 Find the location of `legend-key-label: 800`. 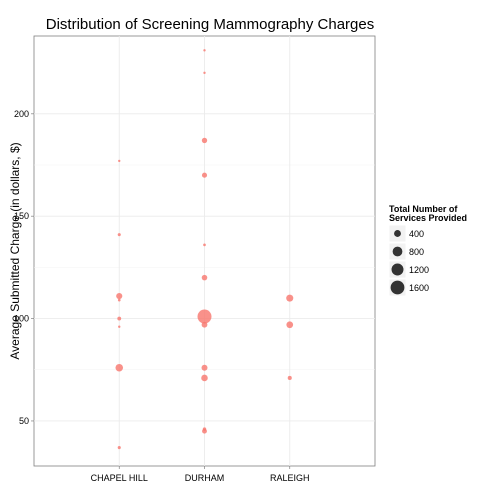

legend-key-label: 800 is located at coordinates (416, 252).